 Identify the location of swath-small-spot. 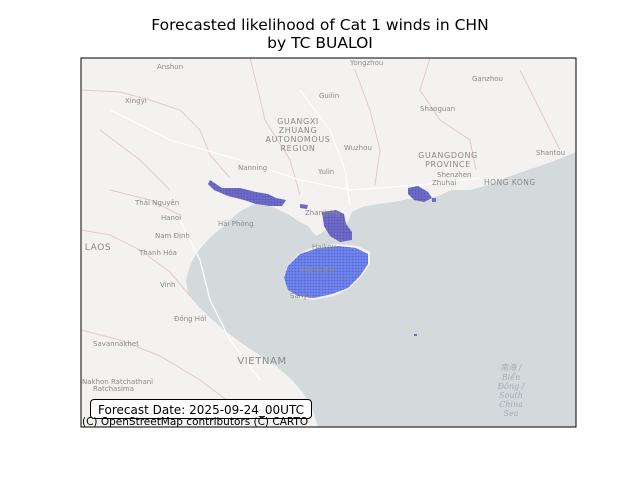
(304, 206).